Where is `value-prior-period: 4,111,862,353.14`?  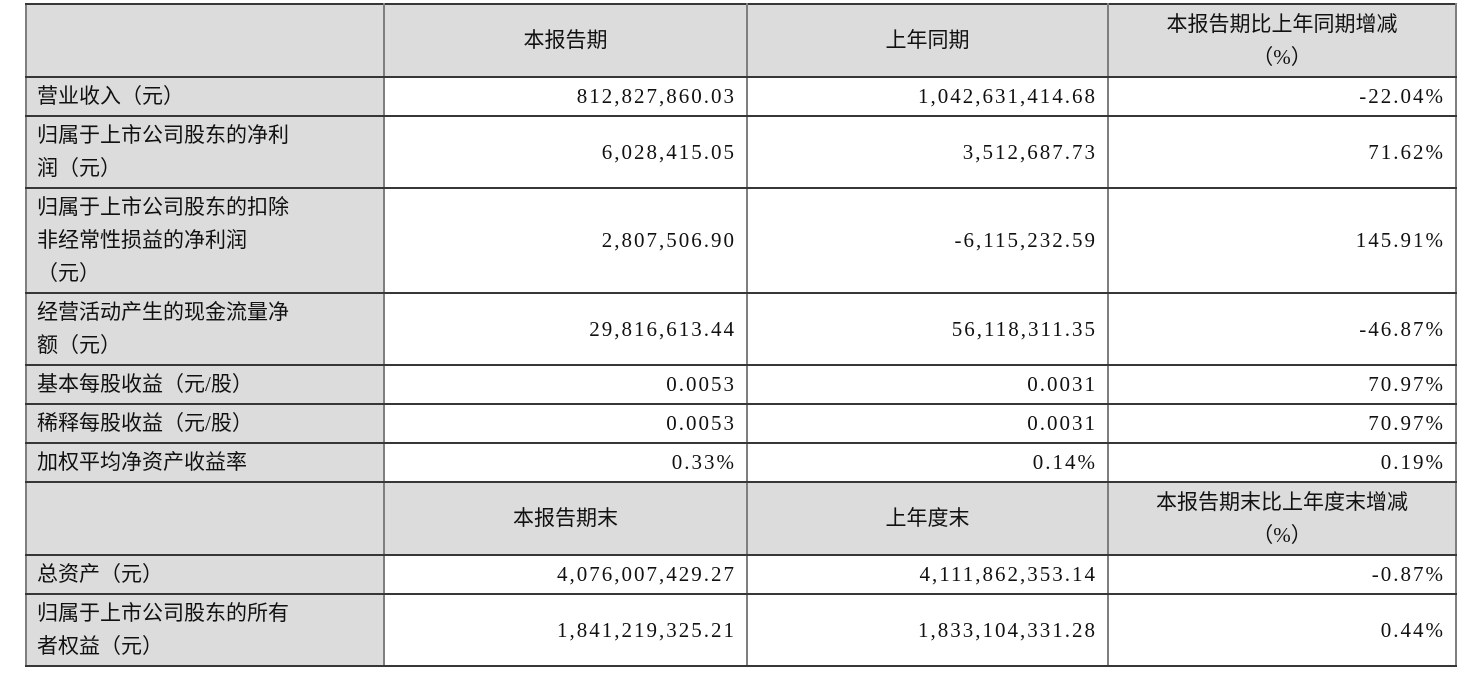 value-prior-period: 4,111,862,353.14 is located at coordinates (927, 574).